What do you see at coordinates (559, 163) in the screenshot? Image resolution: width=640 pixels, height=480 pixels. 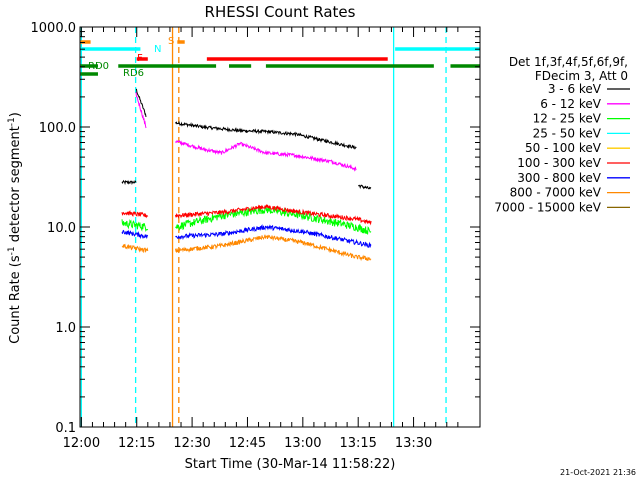 I see `legend-label-5: 100 - 300 keV` at bounding box center [559, 163].